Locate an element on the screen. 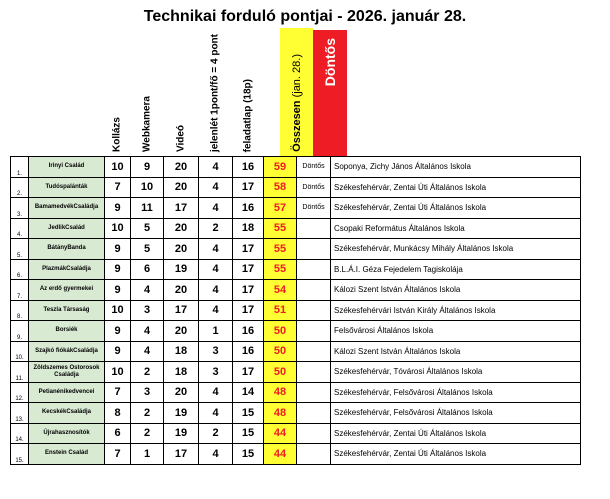 Image resolution: width=610 pixels, height=499 pixels. total-cell: 55 is located at coordinates (280, 228).